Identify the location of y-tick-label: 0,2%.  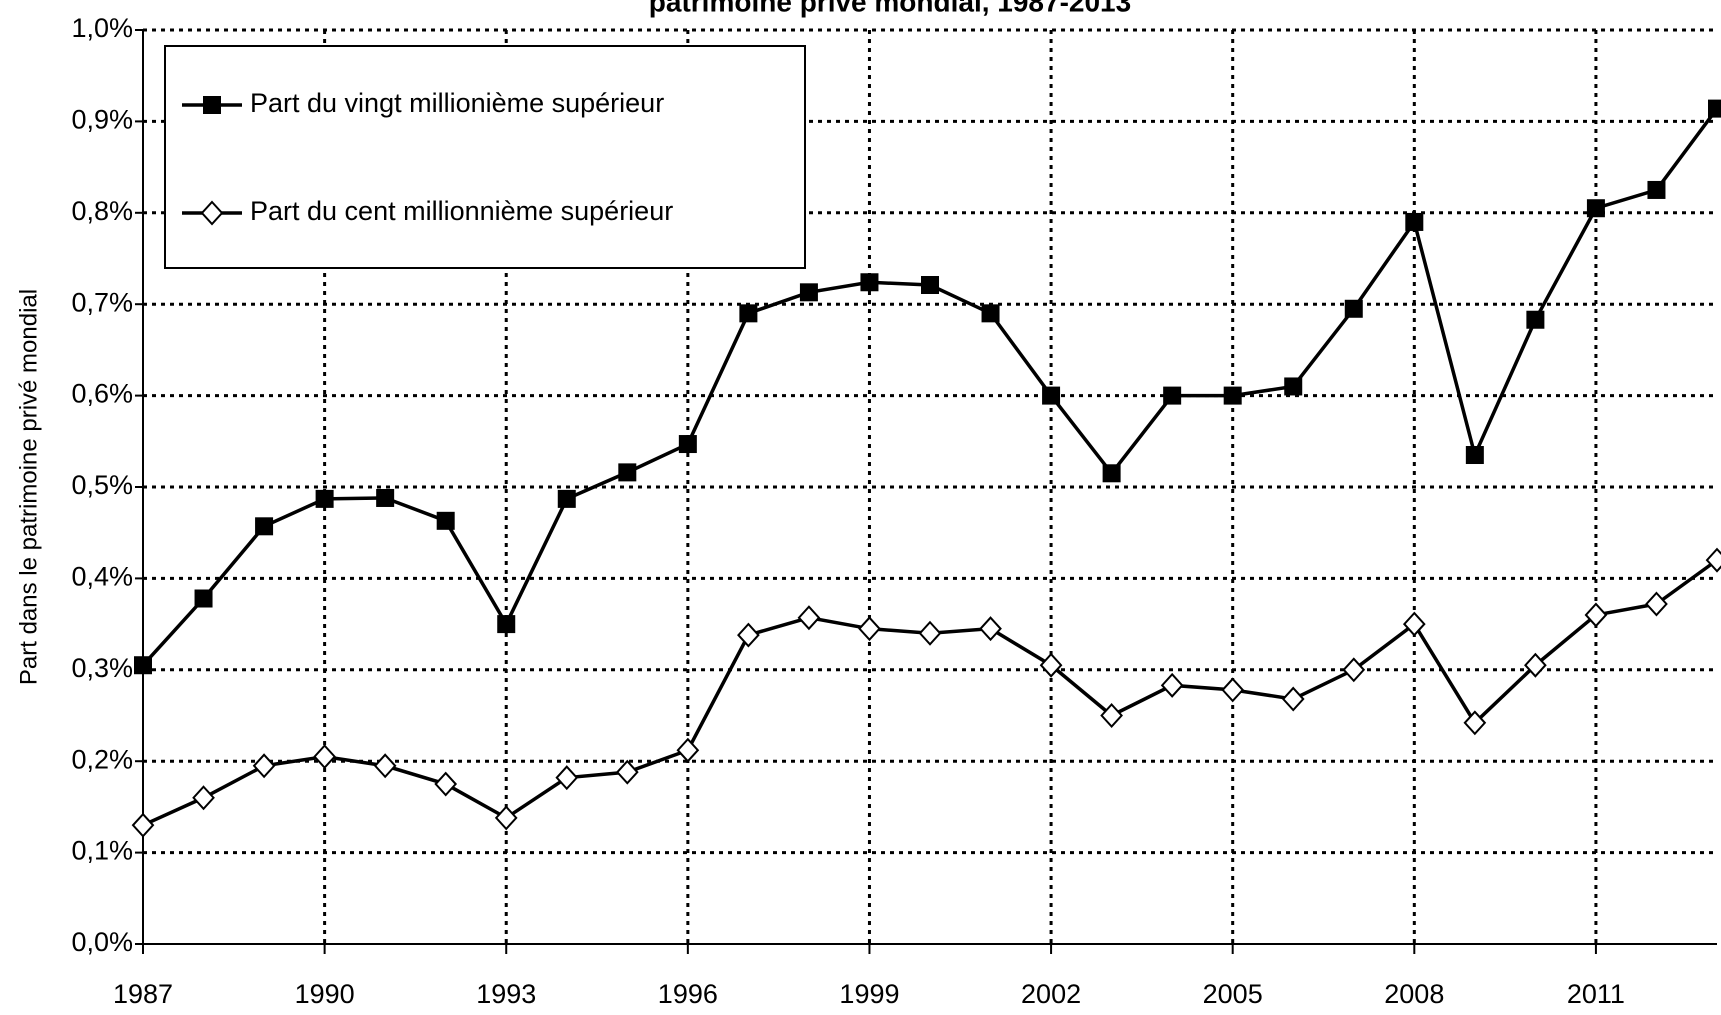
(102, 759).